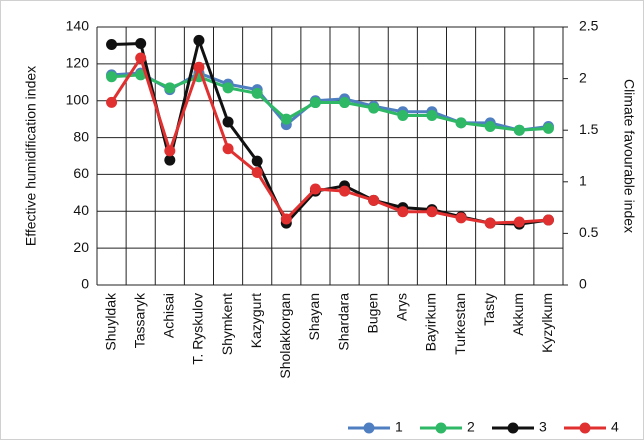  Describe the element at coordinates (589, 26) in the screenshot. I see `y2-tick-label: 2.5` at that location.